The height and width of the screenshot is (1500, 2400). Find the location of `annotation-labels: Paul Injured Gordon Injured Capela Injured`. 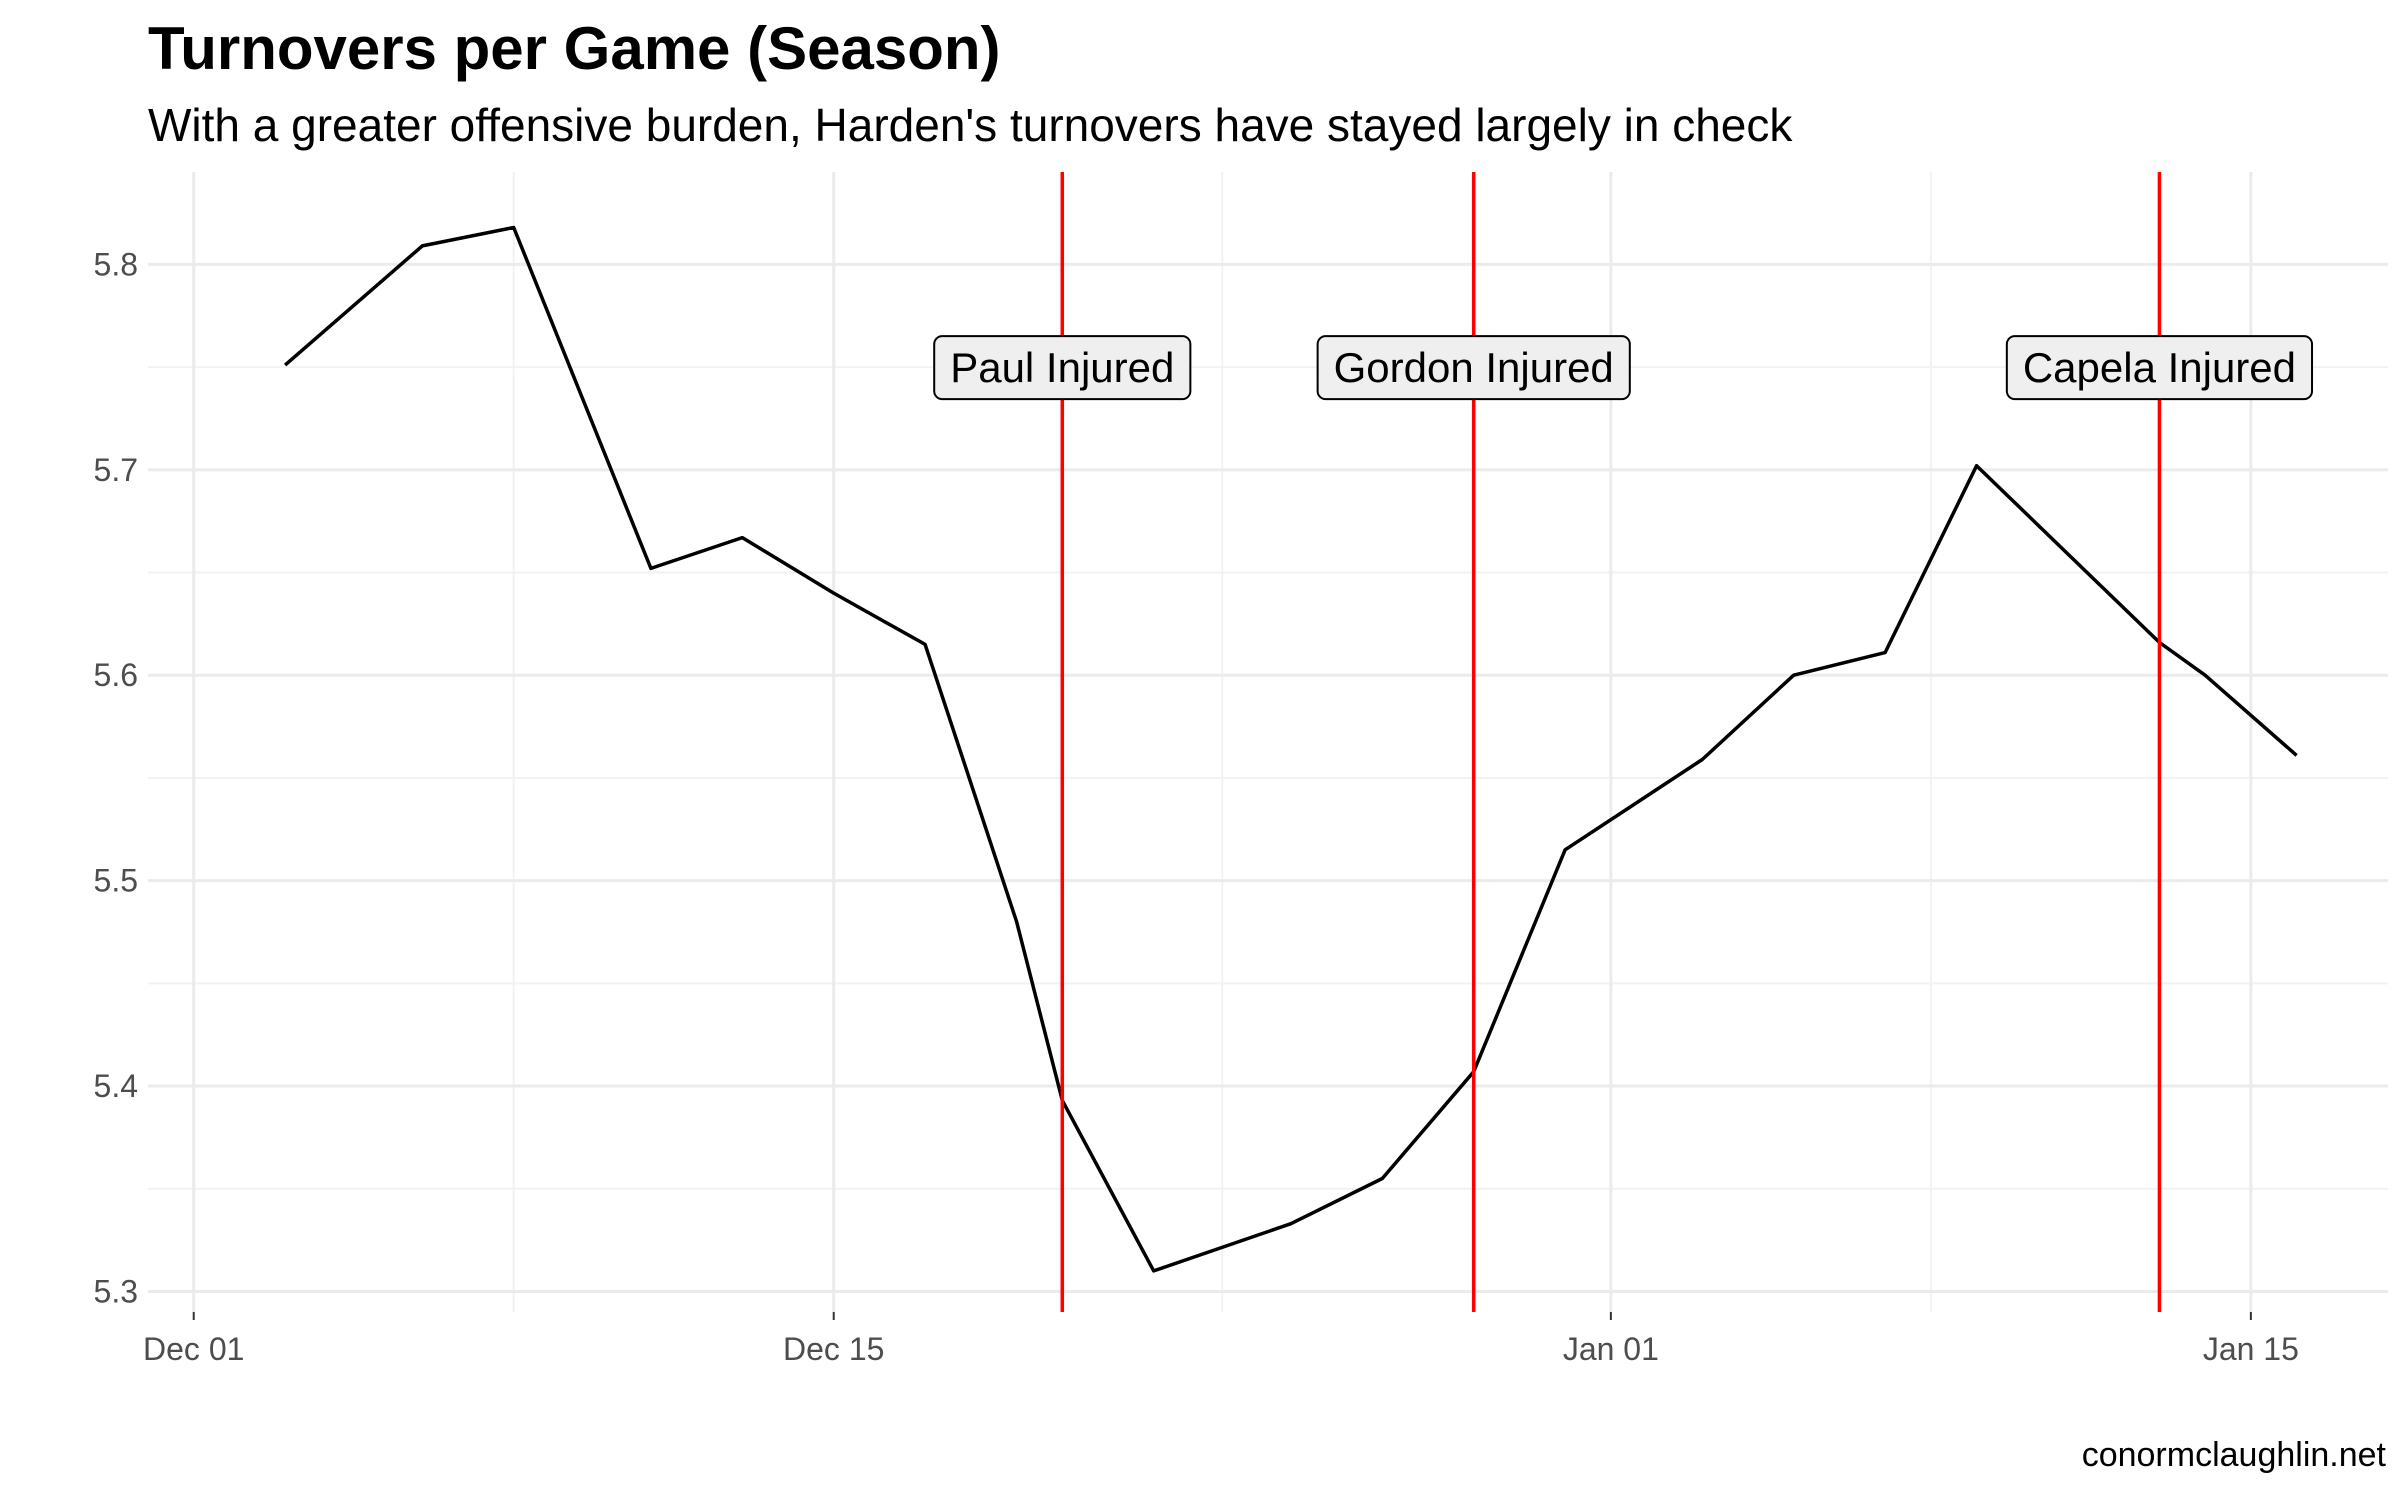

annotation-labels: Paul Injured Gordon Injured Capela Injured is located at coordinates (1623, 368).